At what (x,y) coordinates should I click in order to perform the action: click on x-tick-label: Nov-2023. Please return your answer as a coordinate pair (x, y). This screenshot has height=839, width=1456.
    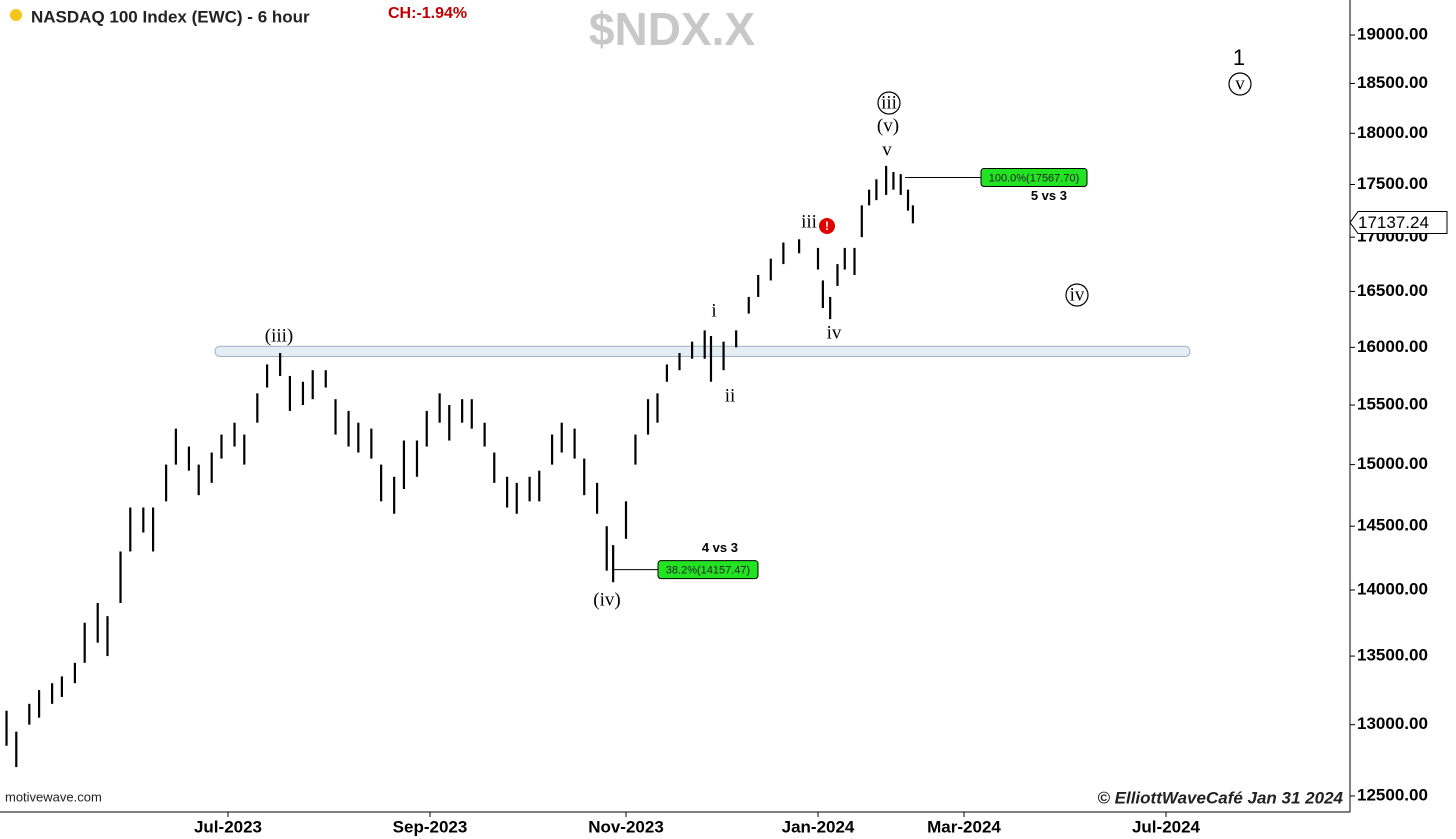
    Looking at the image, I should click on (626, 826).